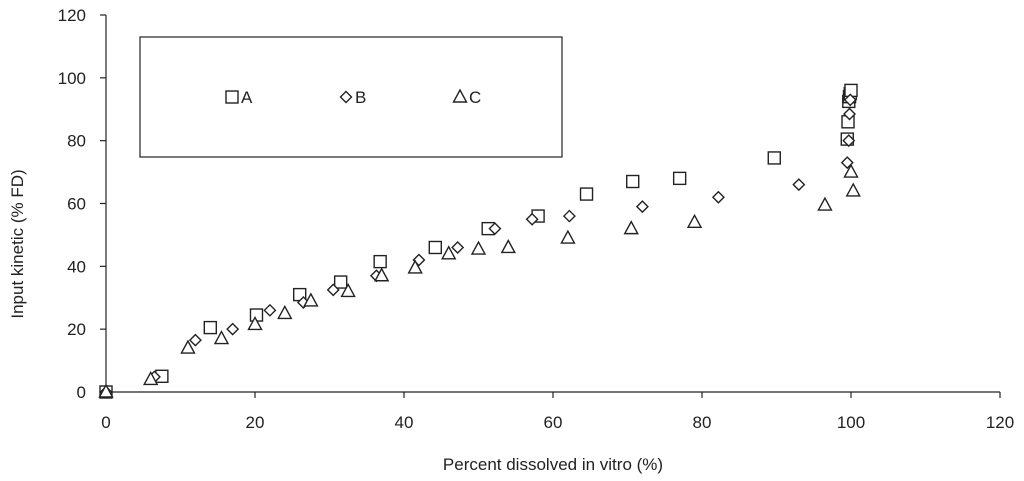  I want to click on x-tick-label: 20, so click(255, 422).